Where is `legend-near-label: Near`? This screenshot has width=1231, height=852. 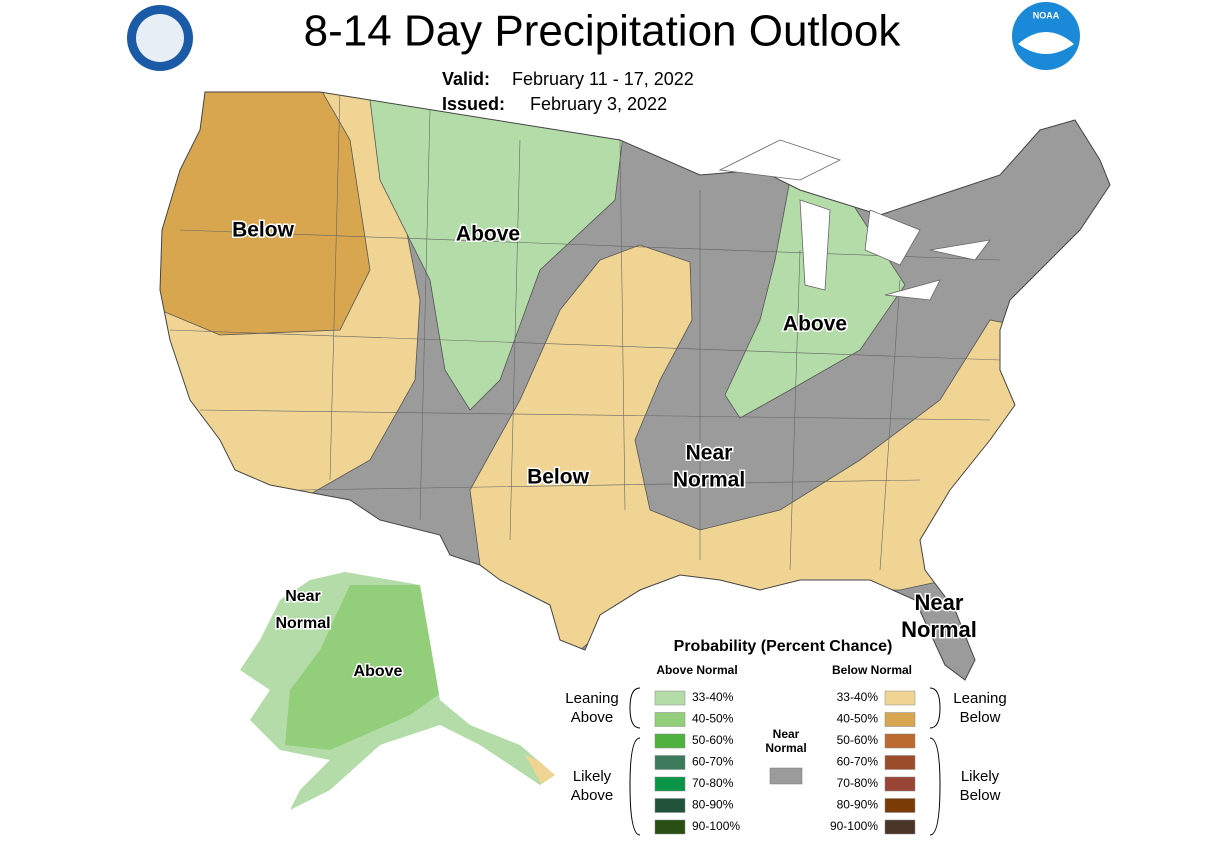 legend-near-label: Near is located at coordinates (786, 734).